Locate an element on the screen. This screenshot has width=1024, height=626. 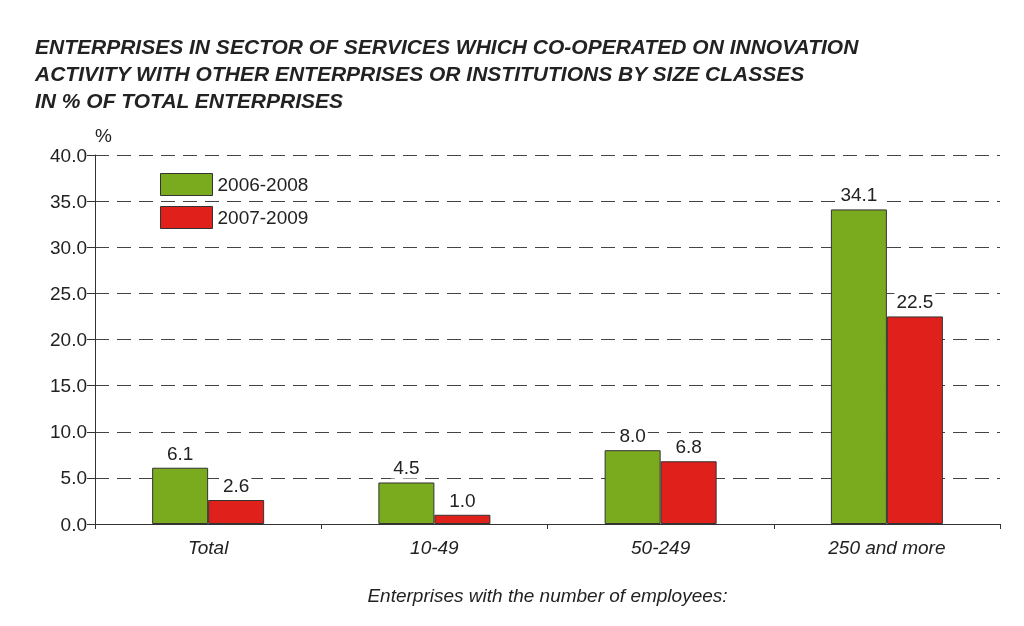
y-tick-label: 10.0 is located at coordinates (68, 432).